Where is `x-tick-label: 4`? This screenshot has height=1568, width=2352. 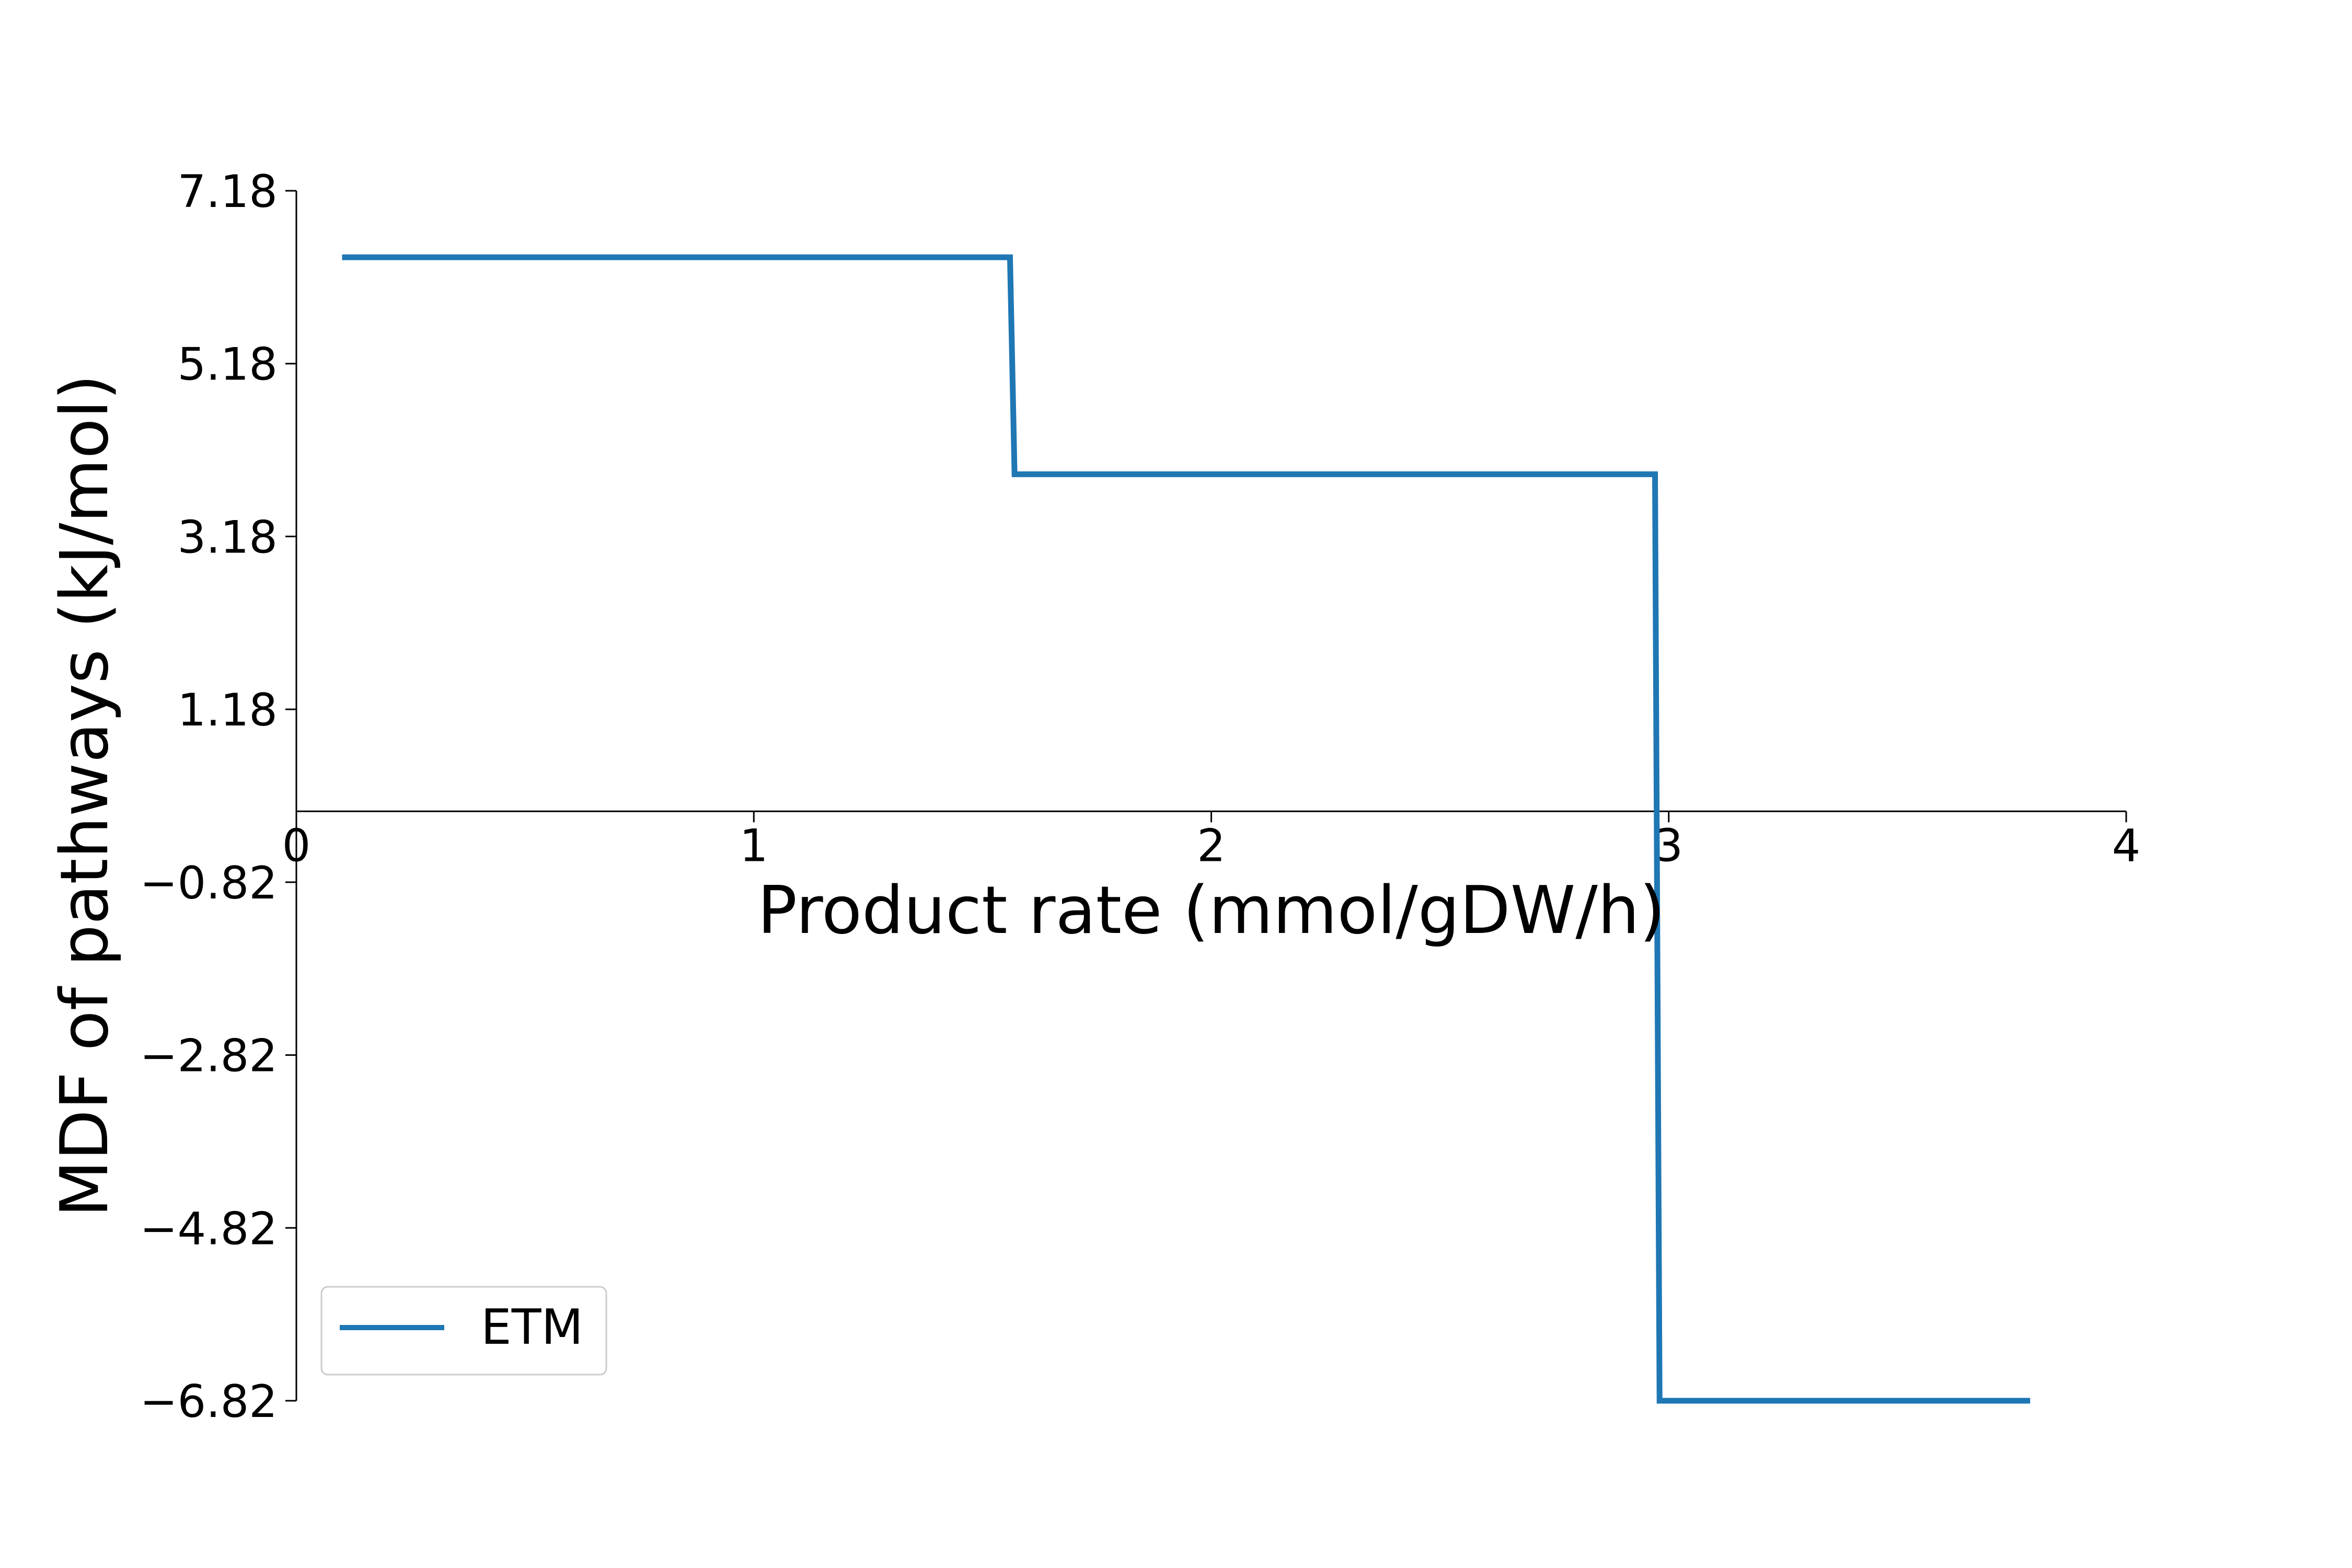
x-tick-label: 4 is located at coordinates (2126, 846).